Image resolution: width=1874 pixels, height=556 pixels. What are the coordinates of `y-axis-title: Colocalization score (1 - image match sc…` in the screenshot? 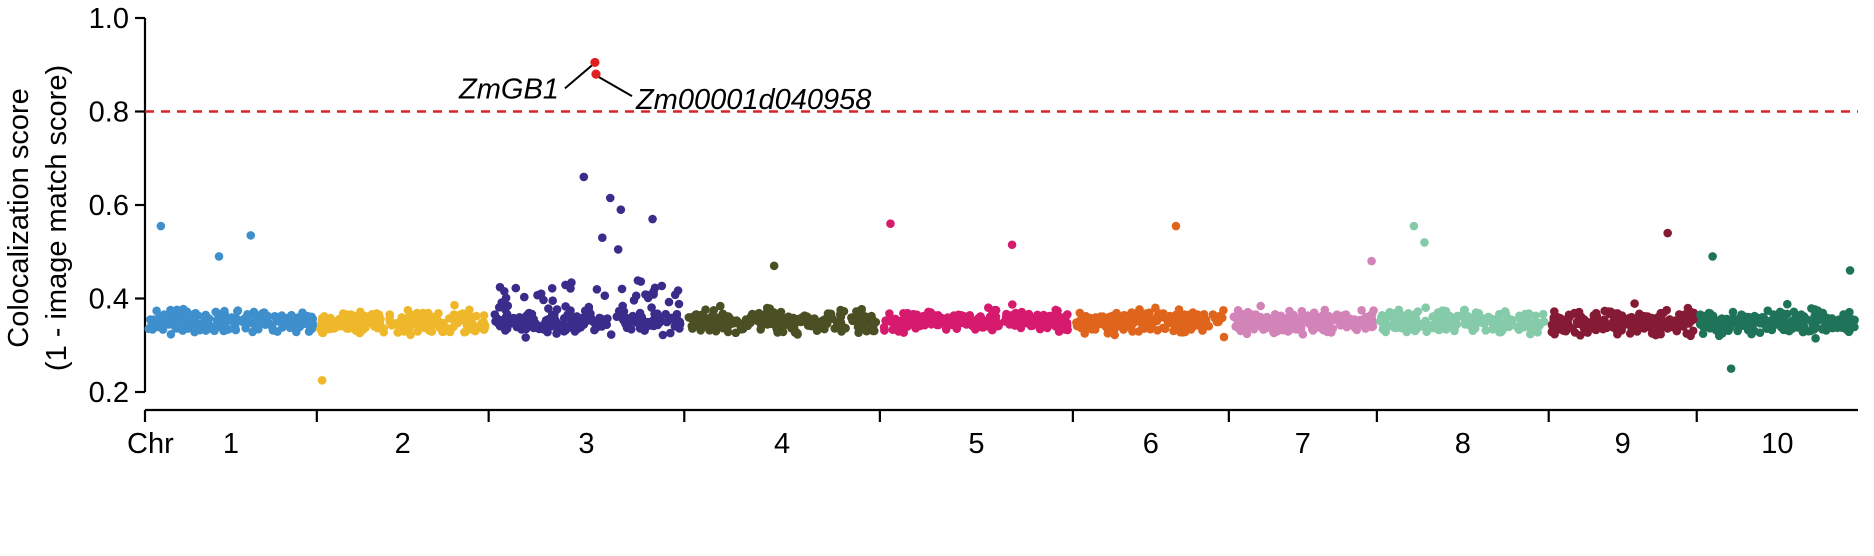 It's located at (38, 218).